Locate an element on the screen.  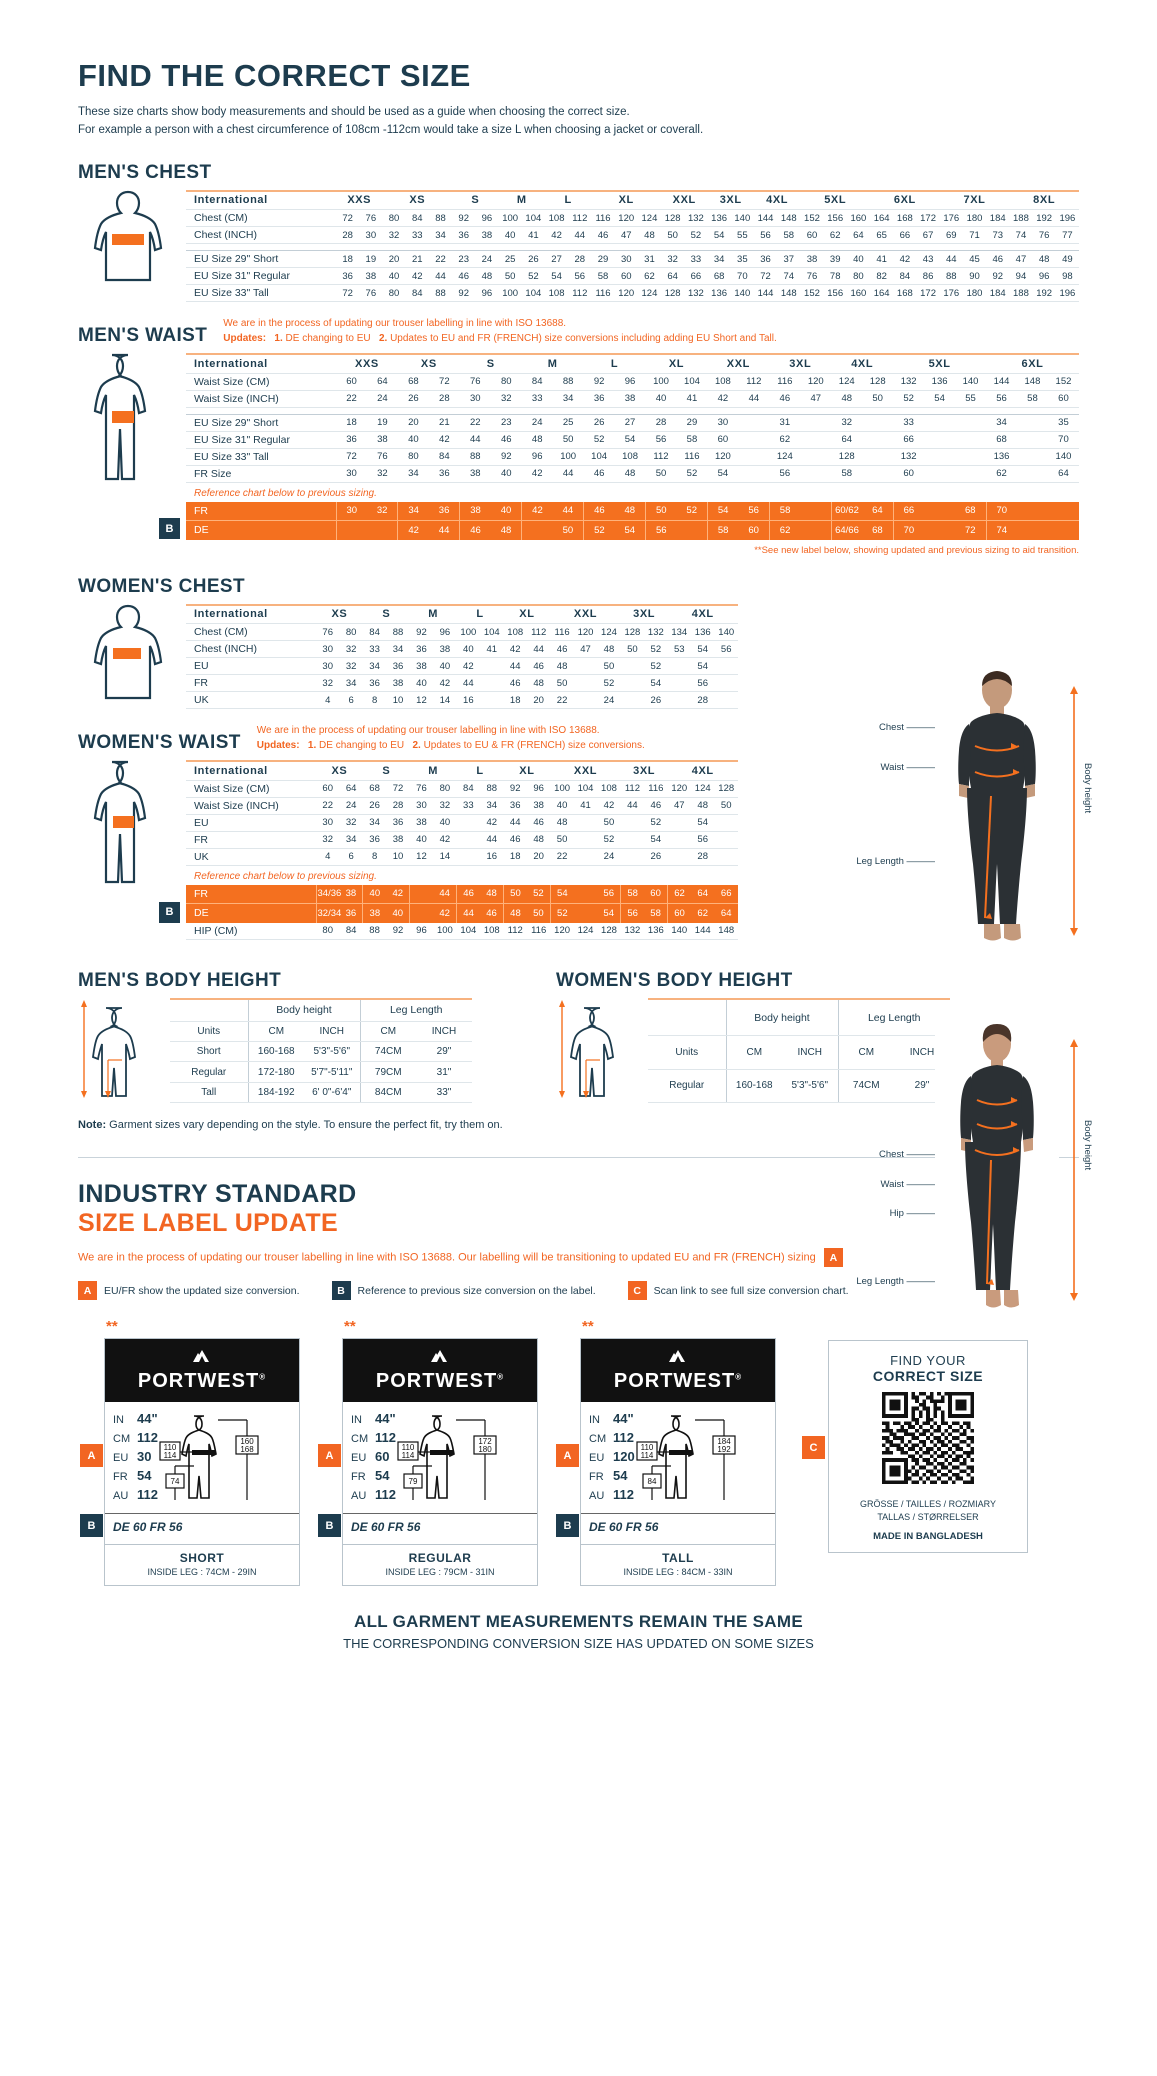
table-cell: 100 is located at coordinates (445, 931).